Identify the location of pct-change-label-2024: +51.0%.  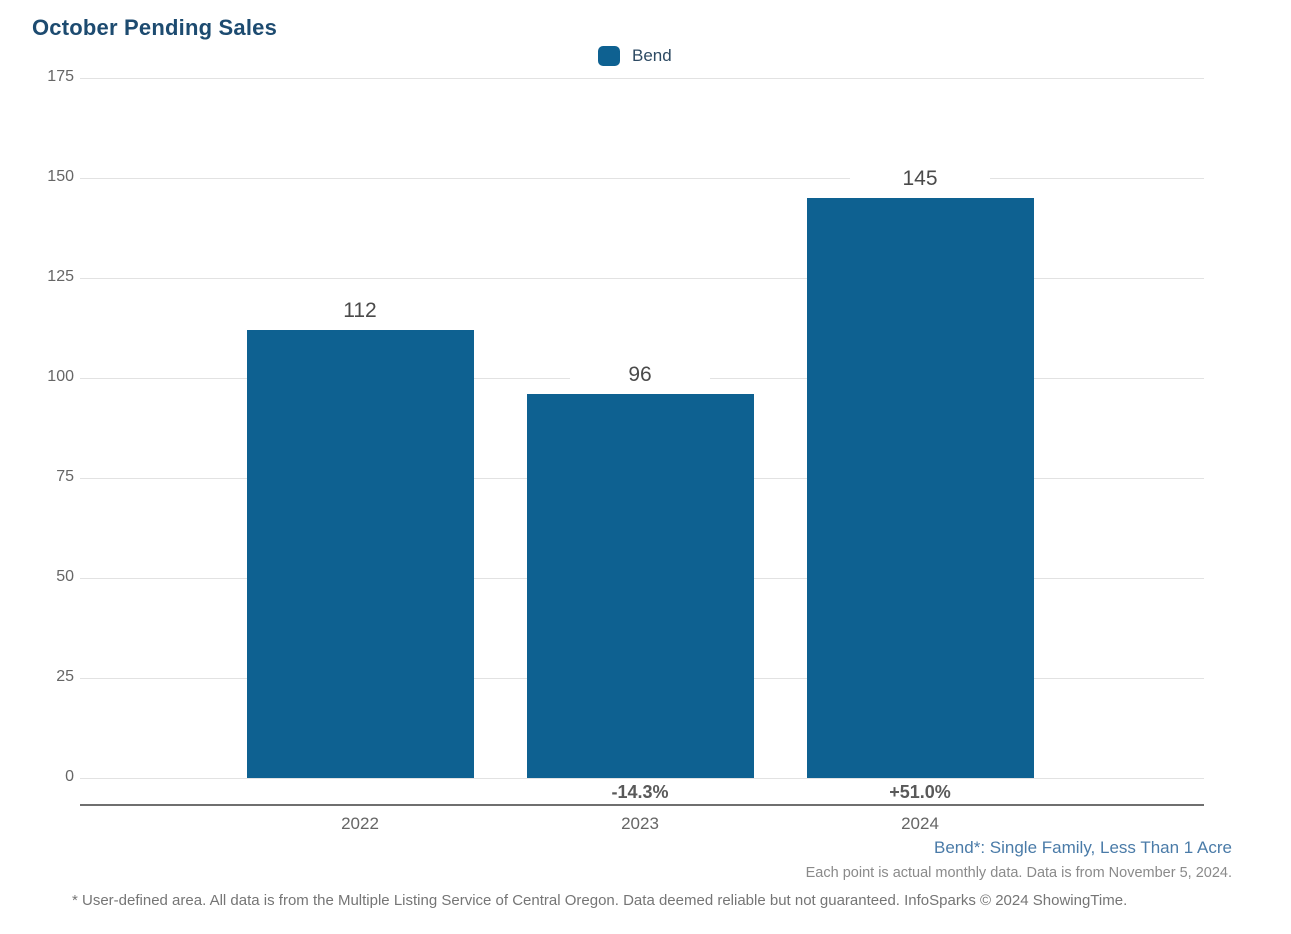
(920, 792).